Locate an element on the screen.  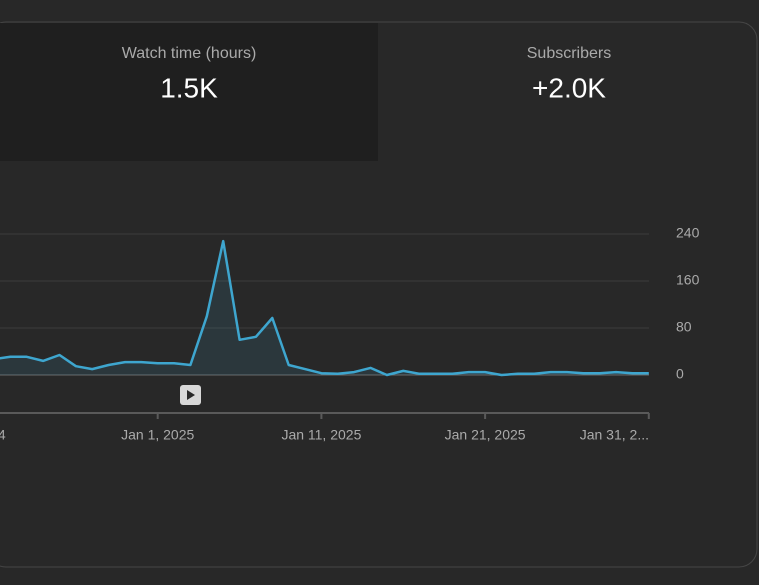
y-tick-label: 240 is located at coordinates (688, 233).